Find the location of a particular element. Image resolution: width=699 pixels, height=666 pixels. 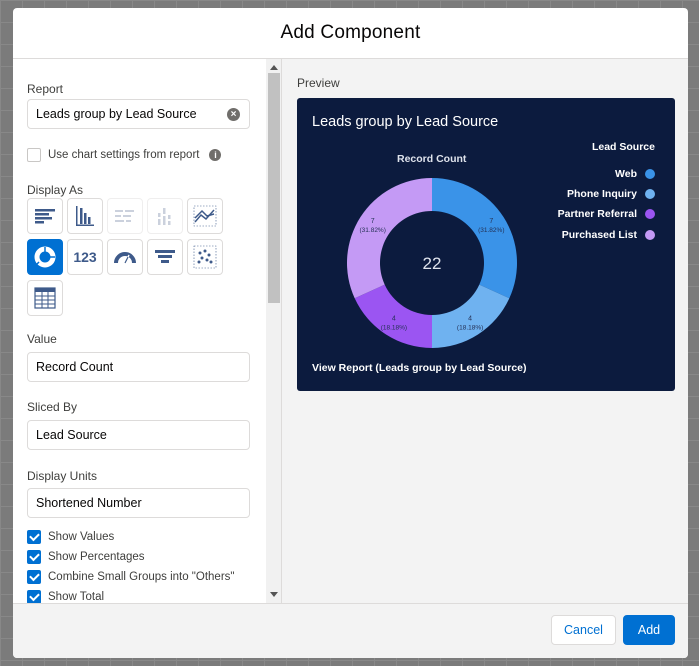

metric-icon: 123 is located at coordinates (85, 257).